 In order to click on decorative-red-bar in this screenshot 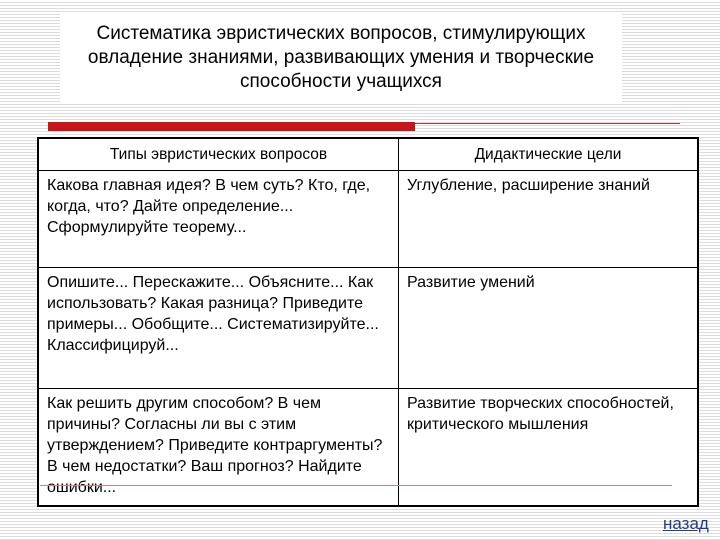, I will do `click(231, 126)`.